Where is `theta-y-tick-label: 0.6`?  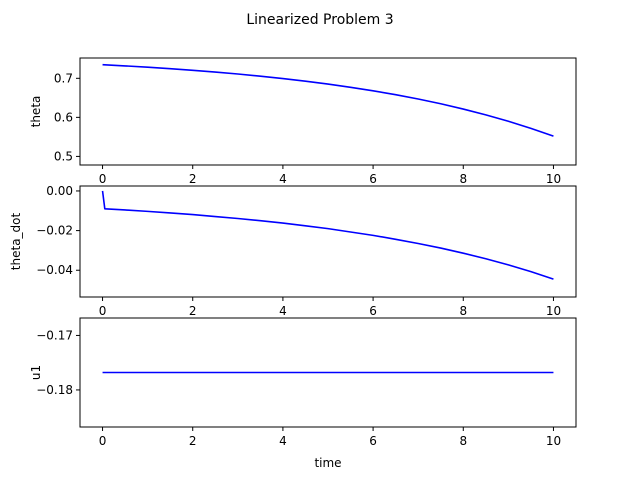 theta-y-tick-label: 0.6 is located at coordinates (63, 117).